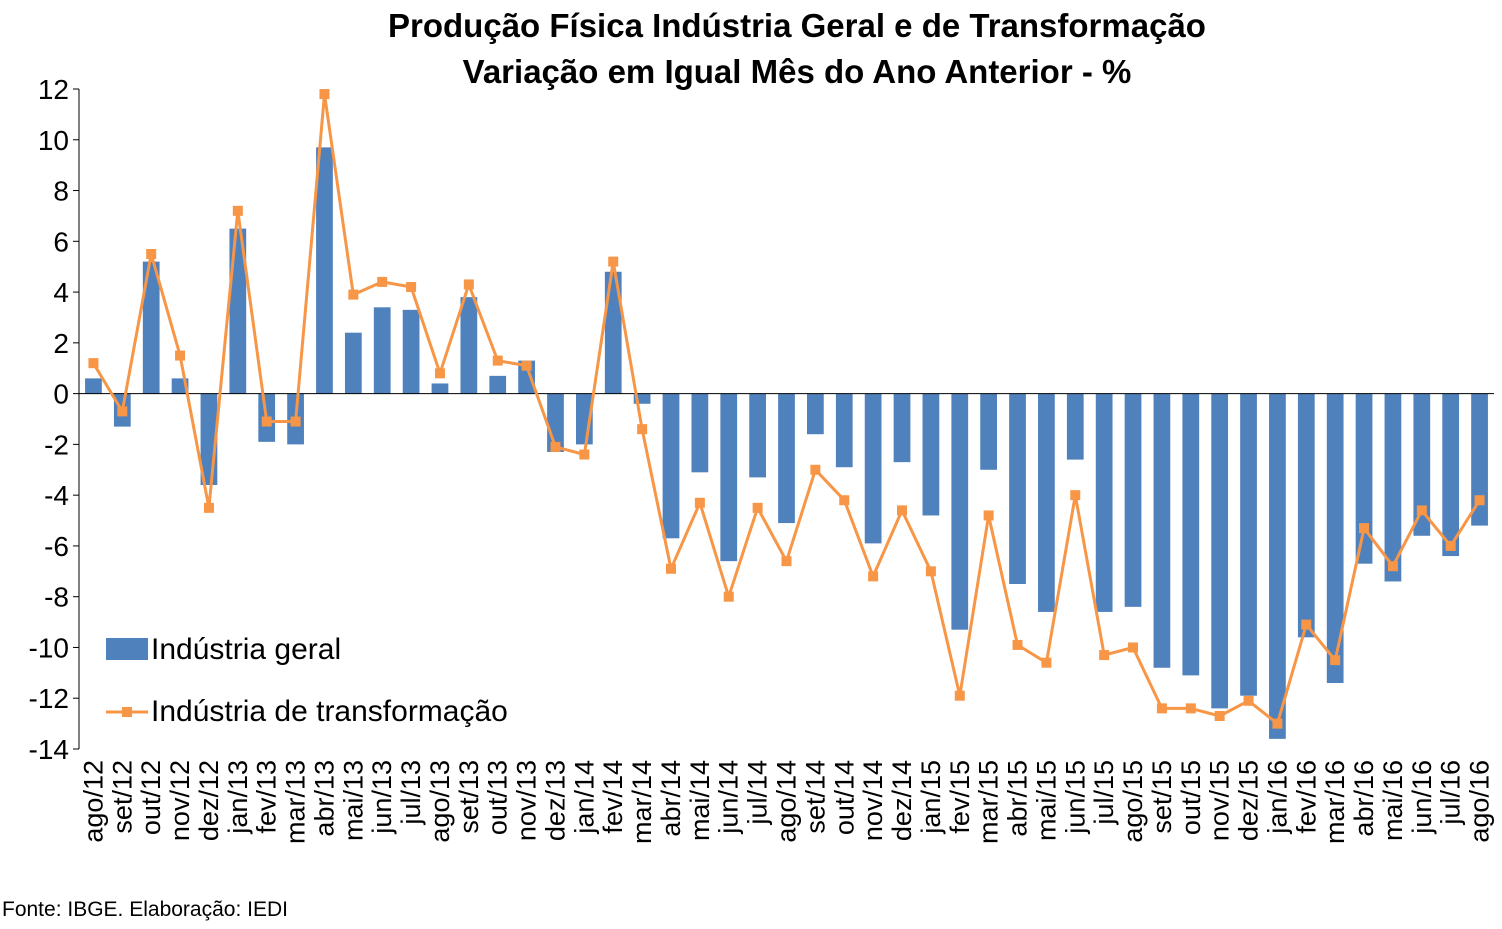 The width and height of the screenshot is (1502, 929). I want to click on y-tick-label: -8, so click(56, 597).